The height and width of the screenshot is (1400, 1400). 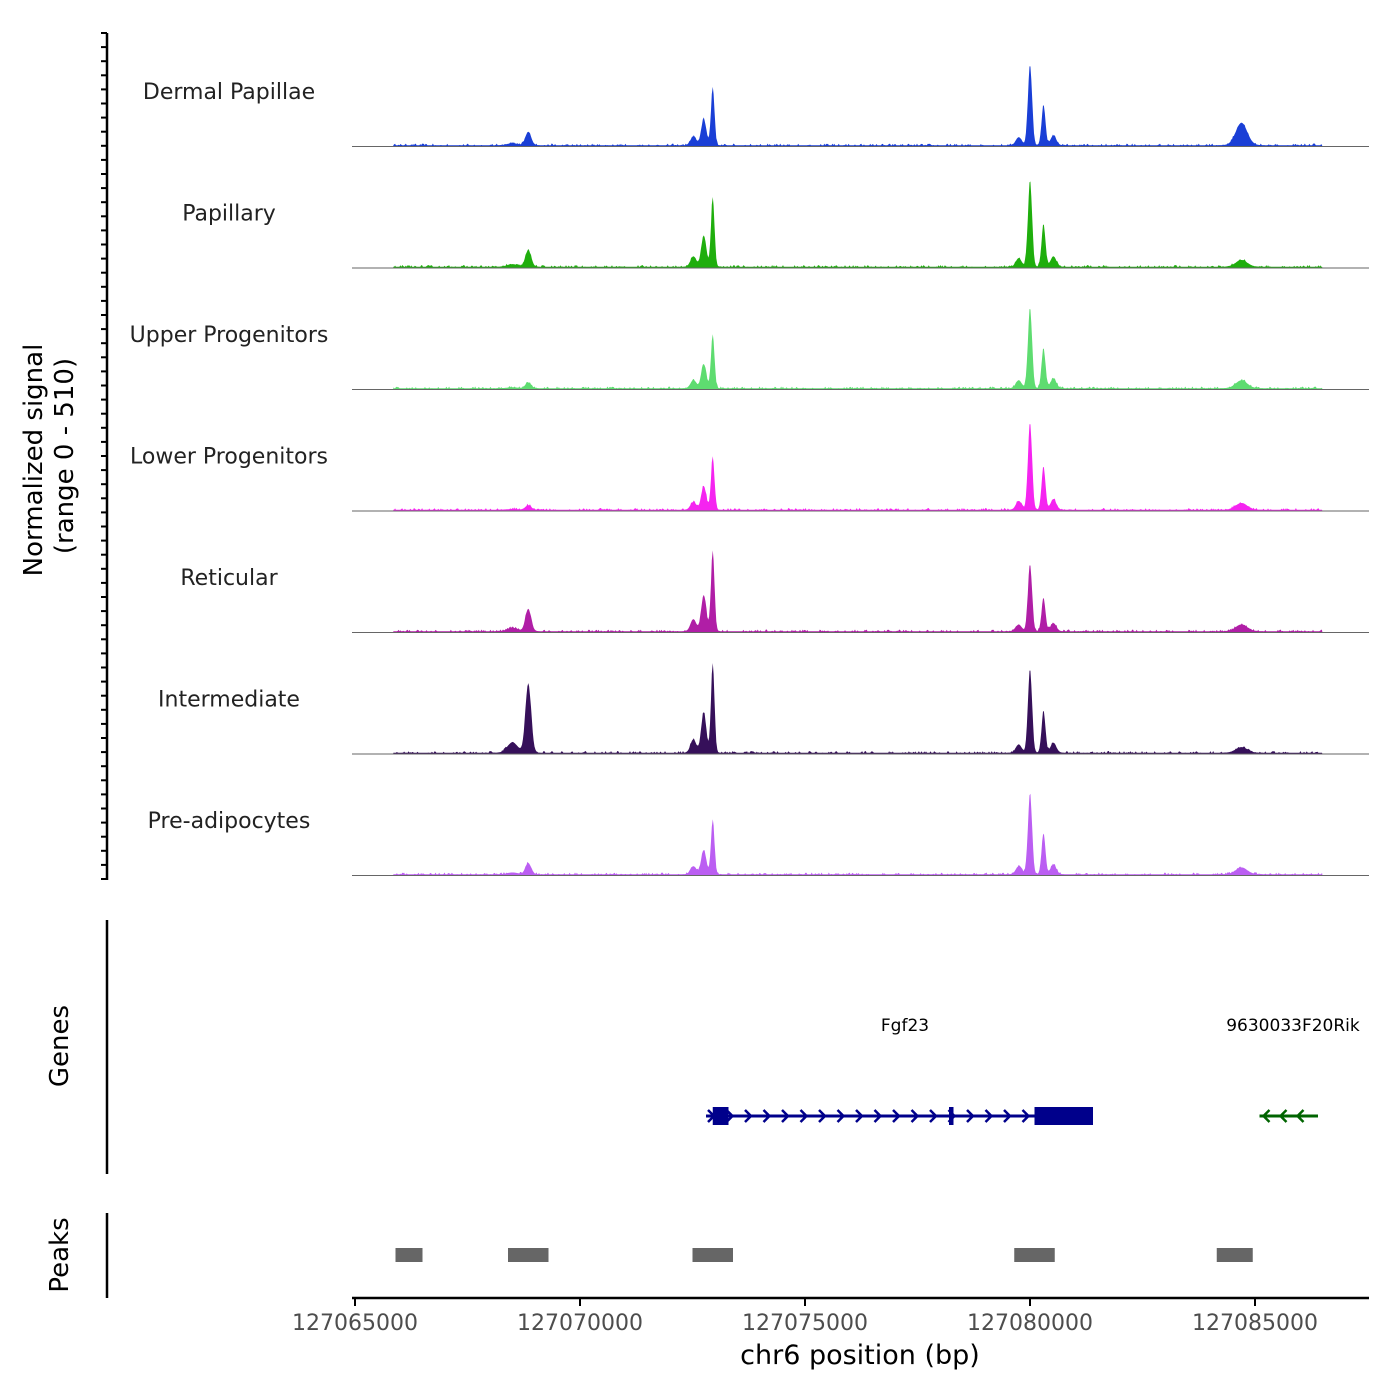 I want to click on signal-y-ticks, so click(x=104, y=456).